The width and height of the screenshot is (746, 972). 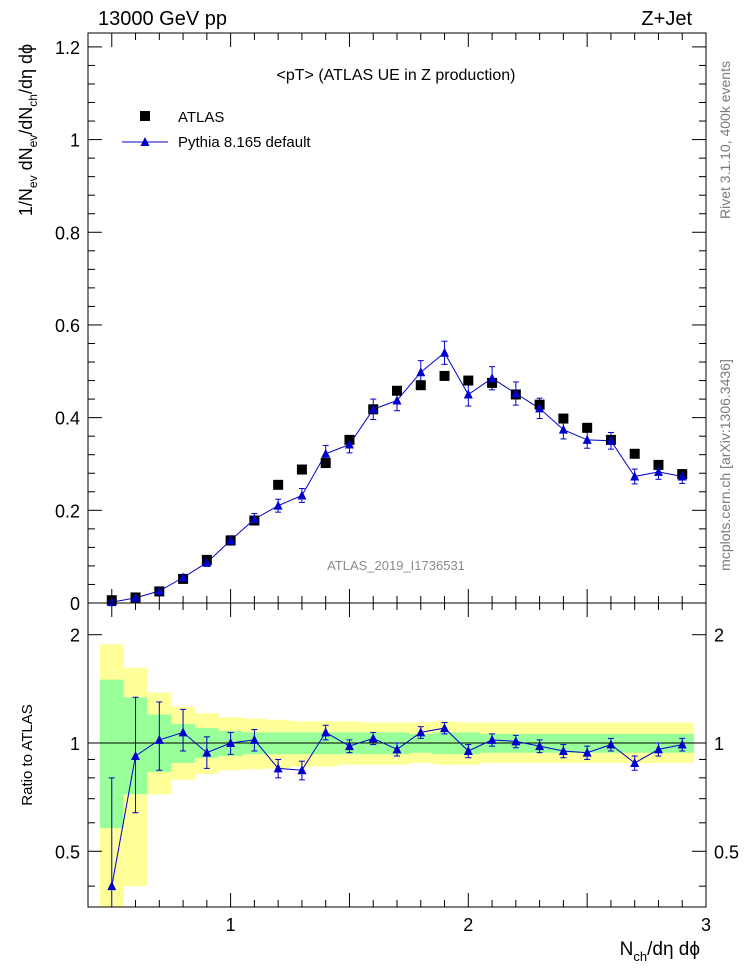 I want to click on main-y-tick-label: 0.2, so click(x=67, y=511).